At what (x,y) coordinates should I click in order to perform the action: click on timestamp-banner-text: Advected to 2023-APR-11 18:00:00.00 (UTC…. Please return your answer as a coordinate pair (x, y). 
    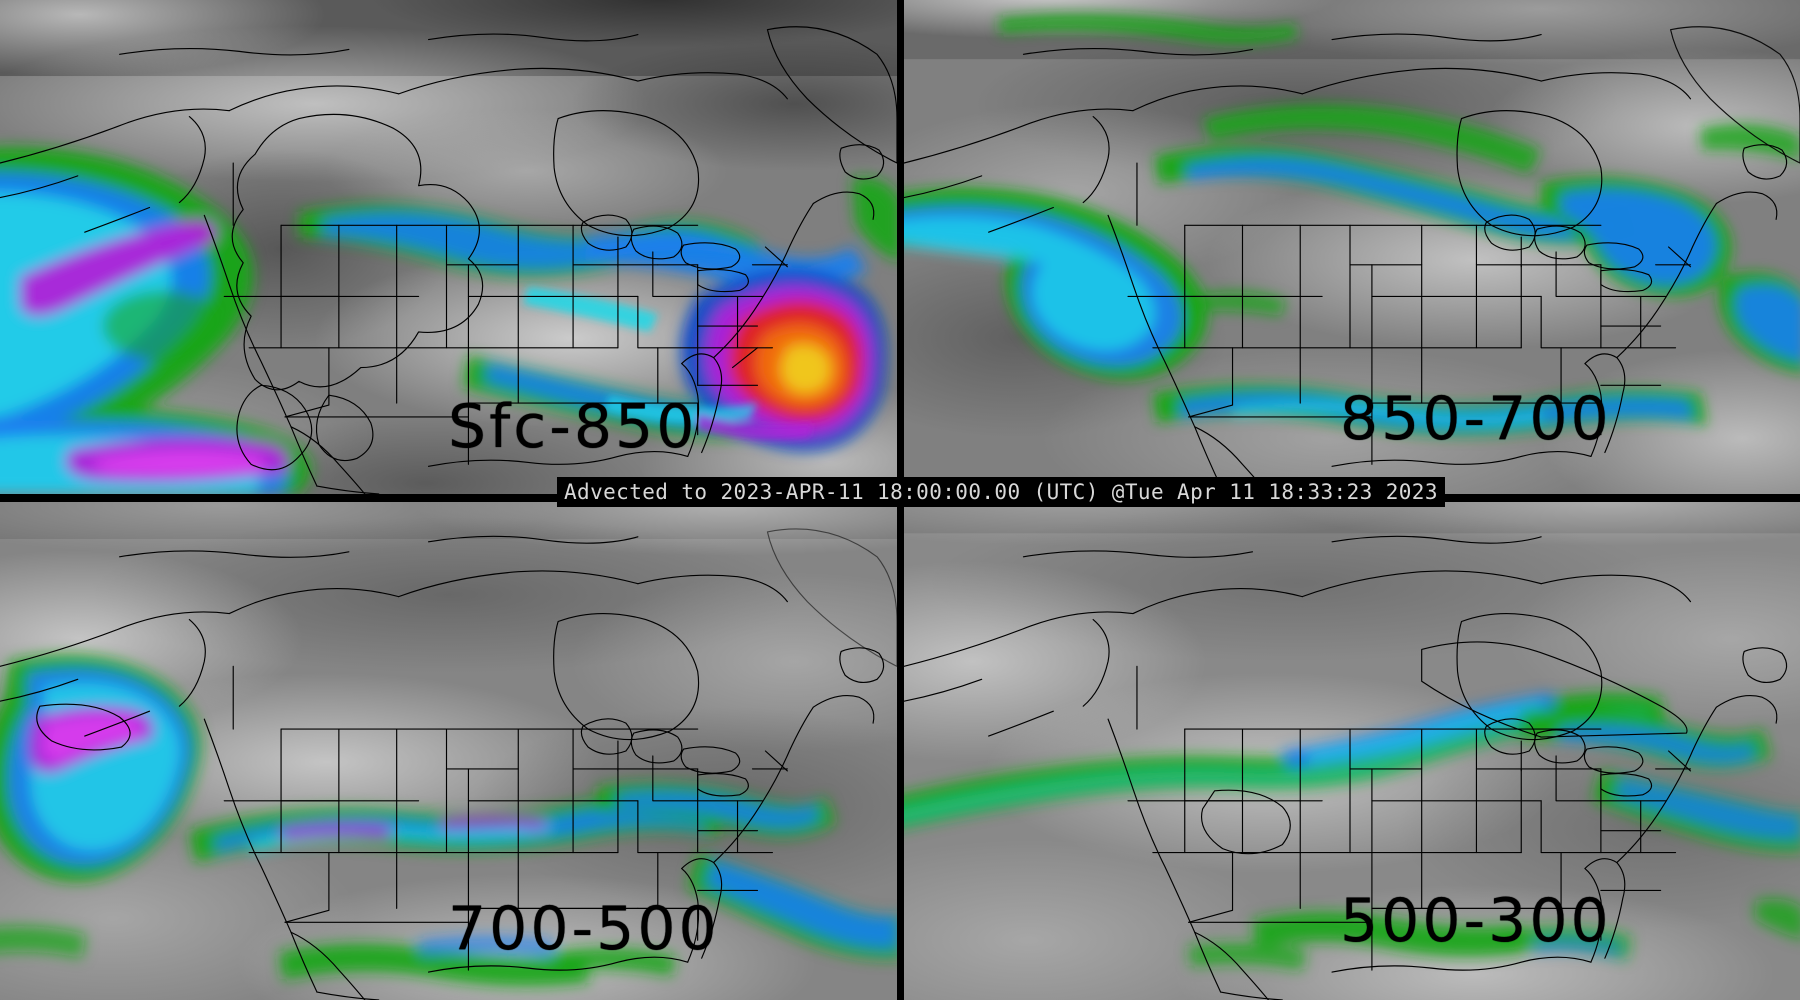
    Looking at the image, I should click on (1001, 492).